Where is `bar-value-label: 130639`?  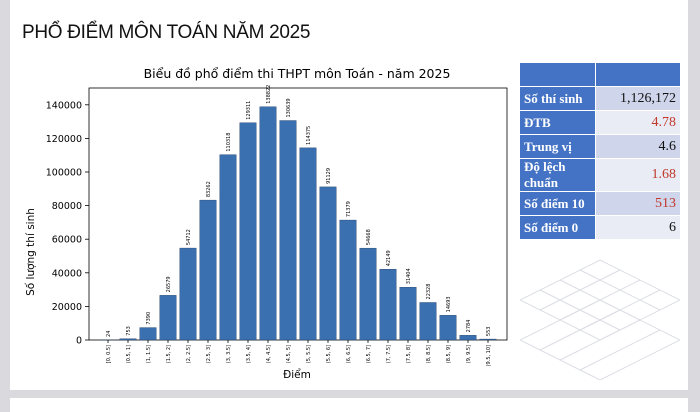
bar-value-label: 130639 is located at coordinates (289, 107).